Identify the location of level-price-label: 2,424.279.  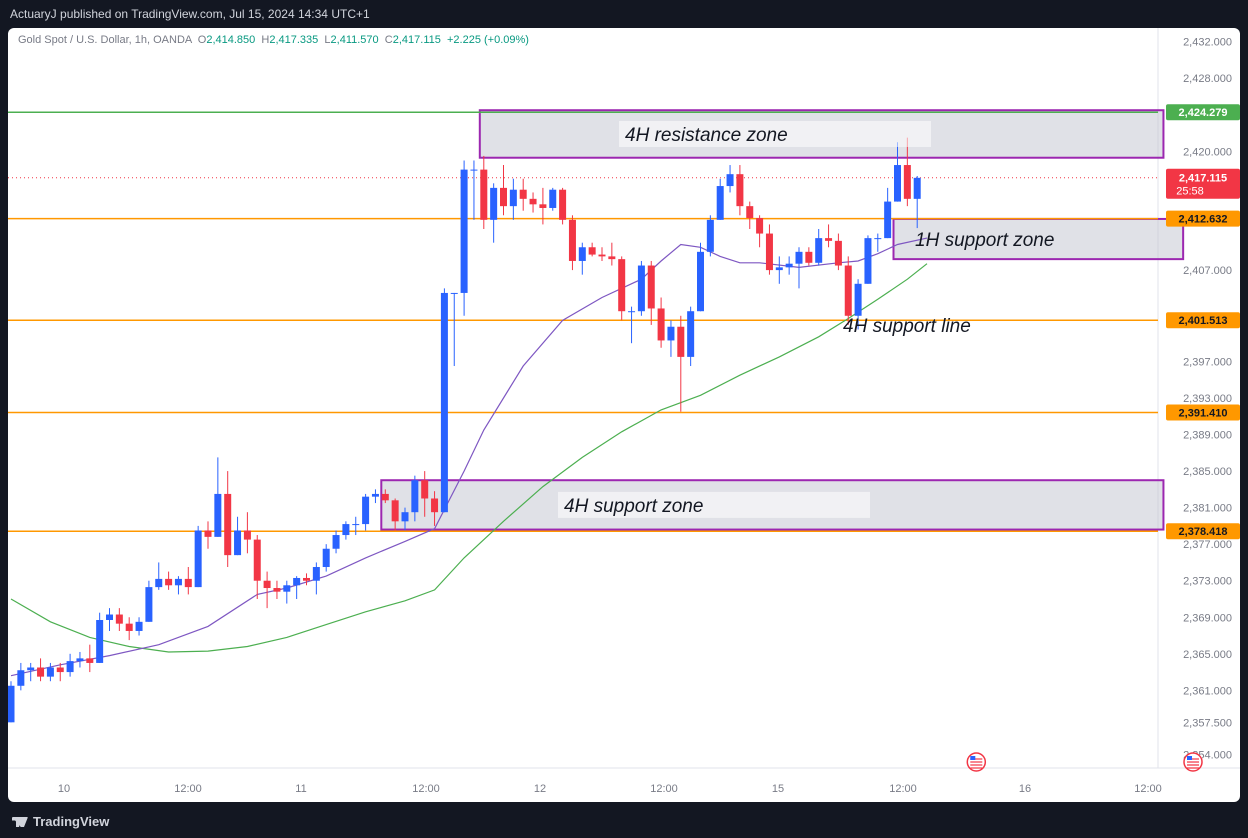
(1203, 113).